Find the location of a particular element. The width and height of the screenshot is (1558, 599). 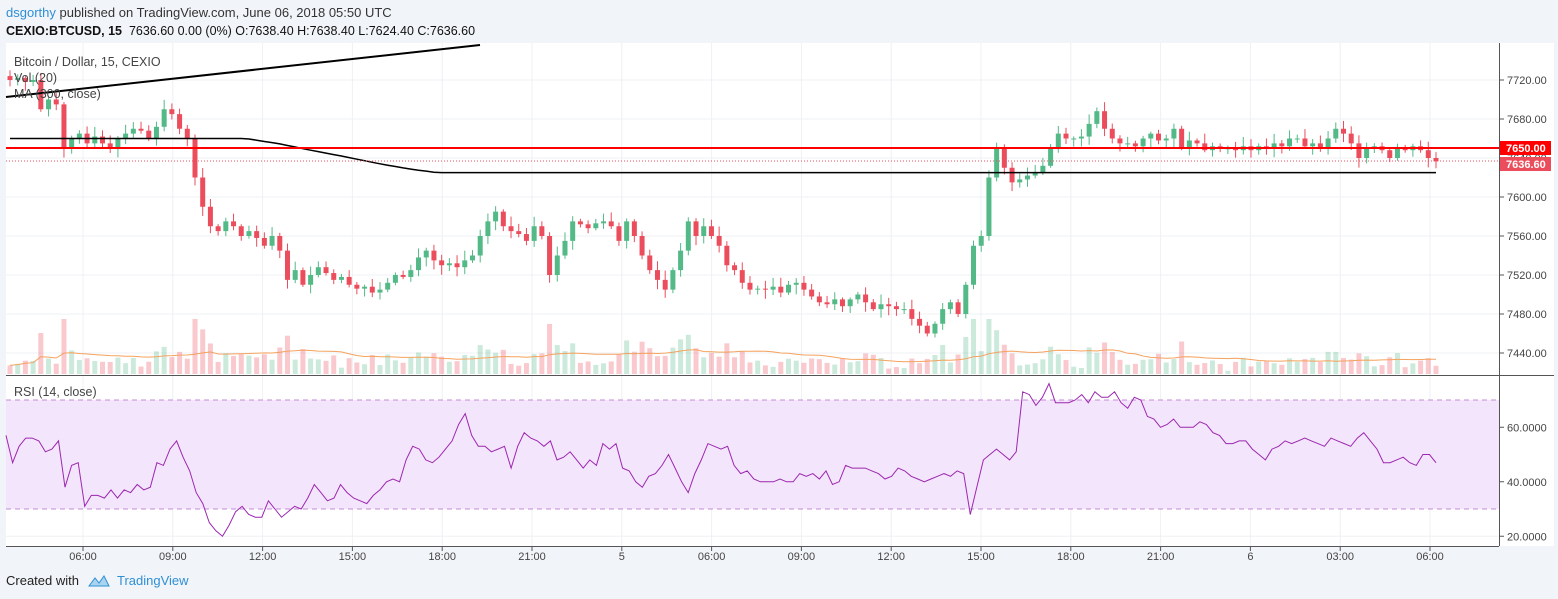

chart-title: Bitcoin / Dollar, 15, CEXIO is located at coordinates (87, 62).